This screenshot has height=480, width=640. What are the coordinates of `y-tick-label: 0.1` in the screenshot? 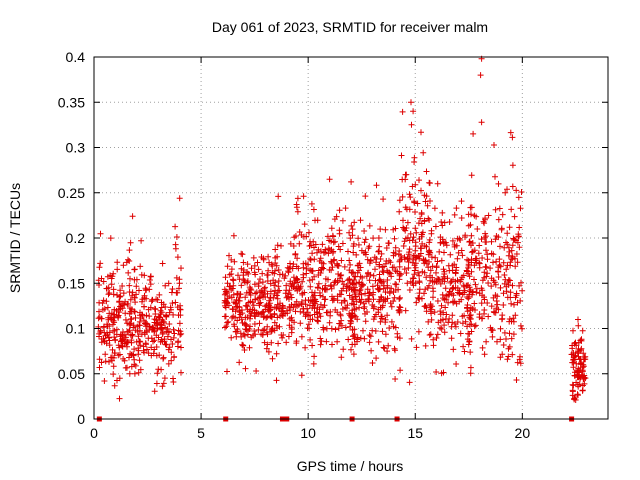 It's located at (76, 329).